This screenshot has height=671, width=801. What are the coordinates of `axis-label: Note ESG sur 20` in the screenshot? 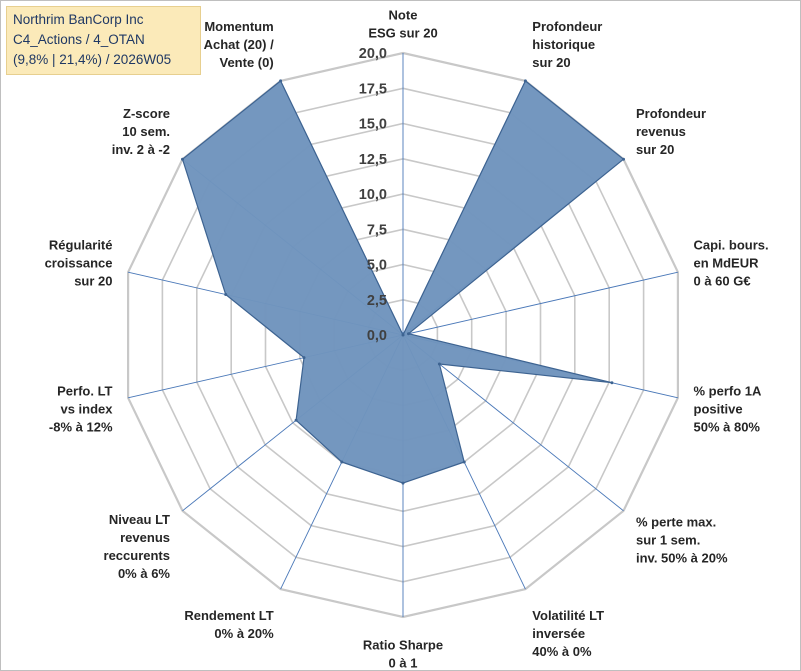 It's located at (402, 23).